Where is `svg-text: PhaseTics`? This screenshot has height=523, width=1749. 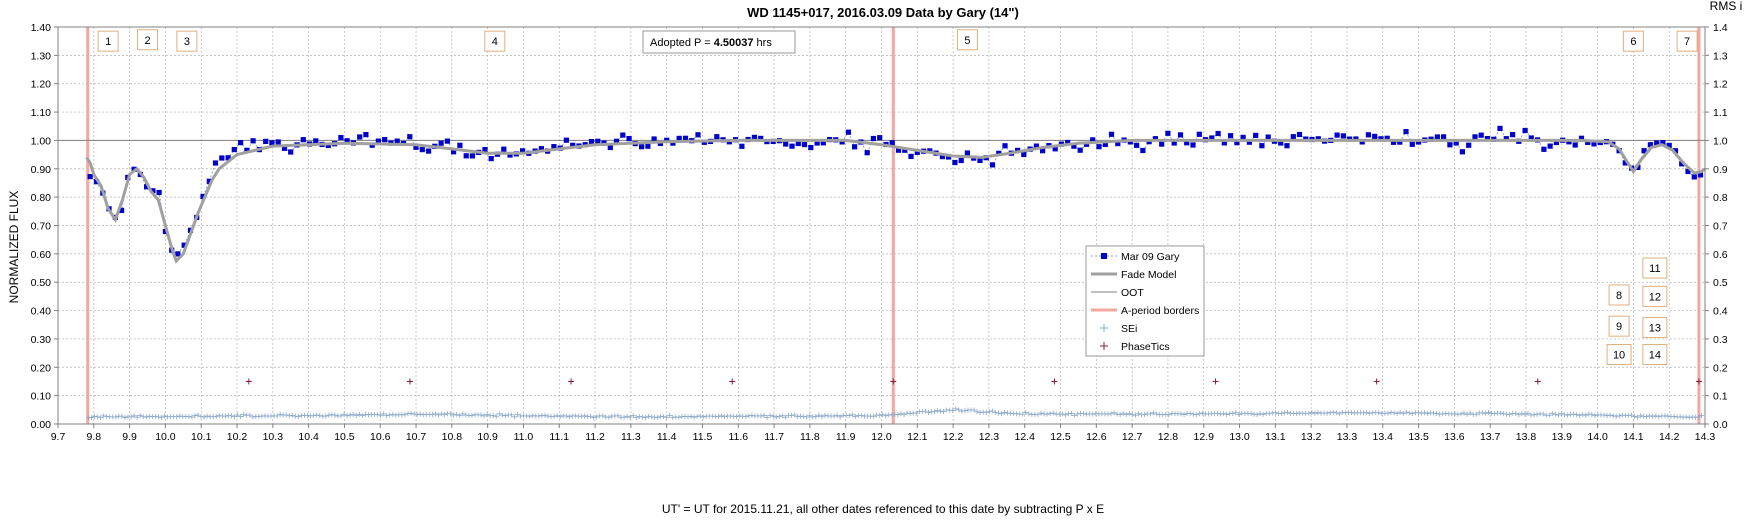
svg-text: PhaseTics is located at coordinates (1145, 347).